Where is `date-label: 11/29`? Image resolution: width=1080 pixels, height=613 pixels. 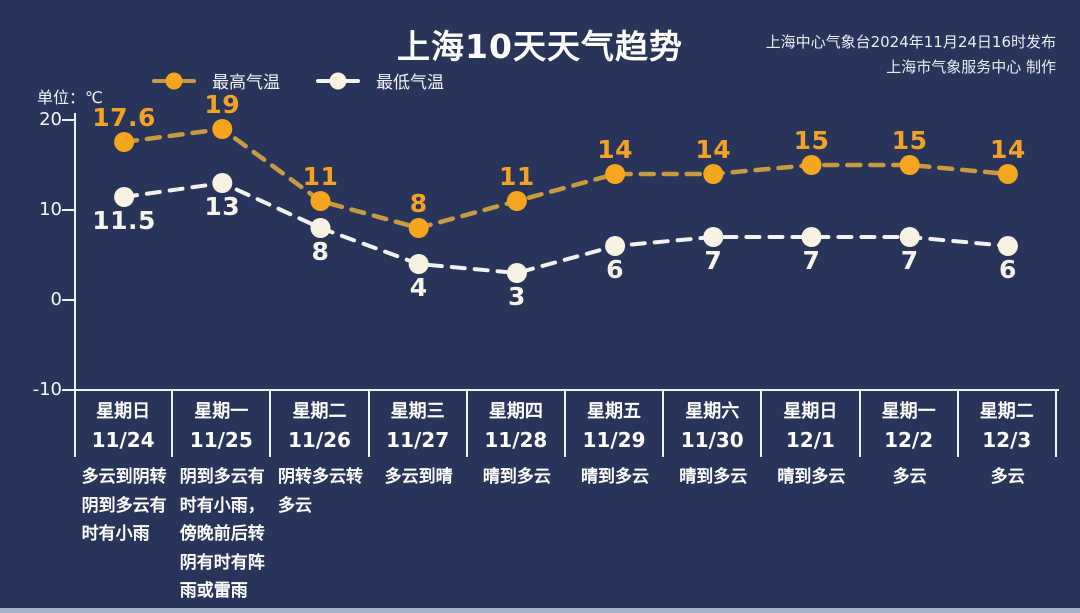 date-label: 11/29 is located at coordinates (614, 439).